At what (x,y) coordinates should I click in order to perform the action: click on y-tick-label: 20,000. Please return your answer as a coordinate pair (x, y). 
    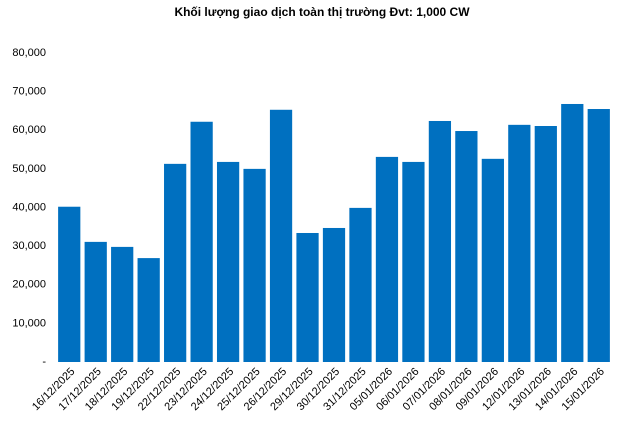
    Looking at the image, I should click on (29, 285).